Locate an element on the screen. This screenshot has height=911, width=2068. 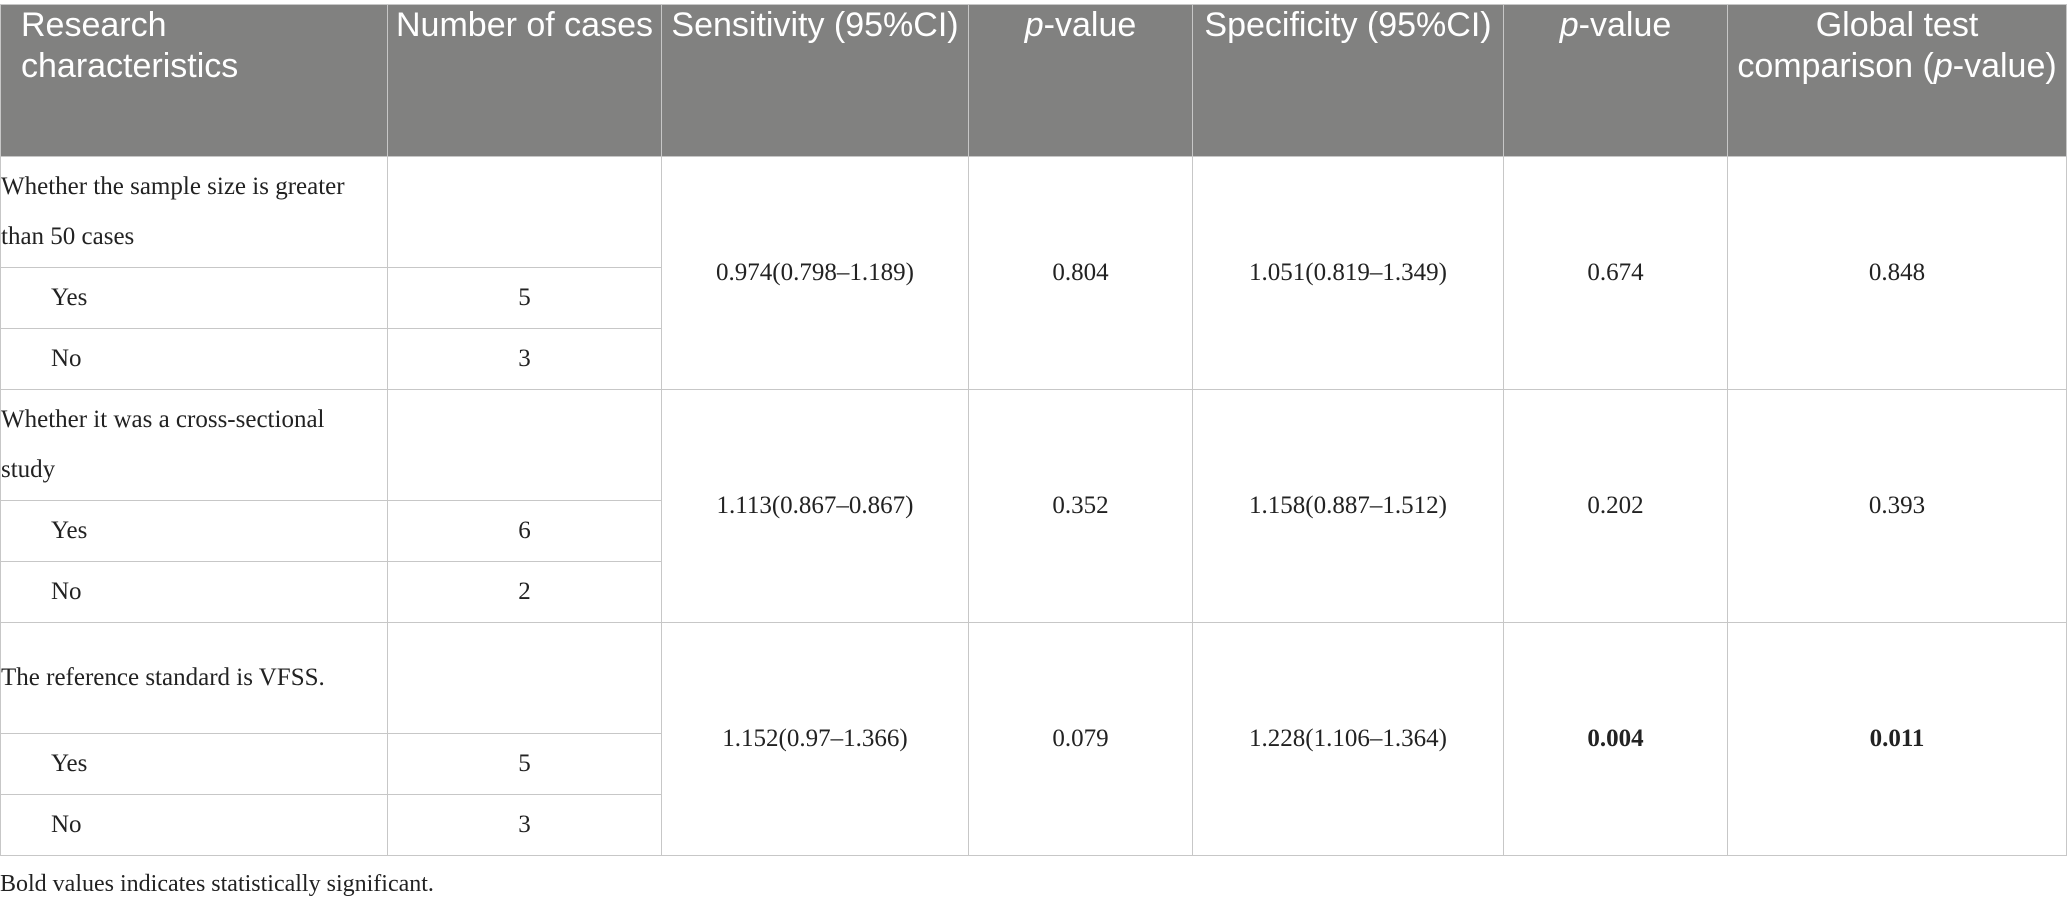
header-global-test-comparison: Global test comparison (p-value) is located at coordinates (1897, 80).